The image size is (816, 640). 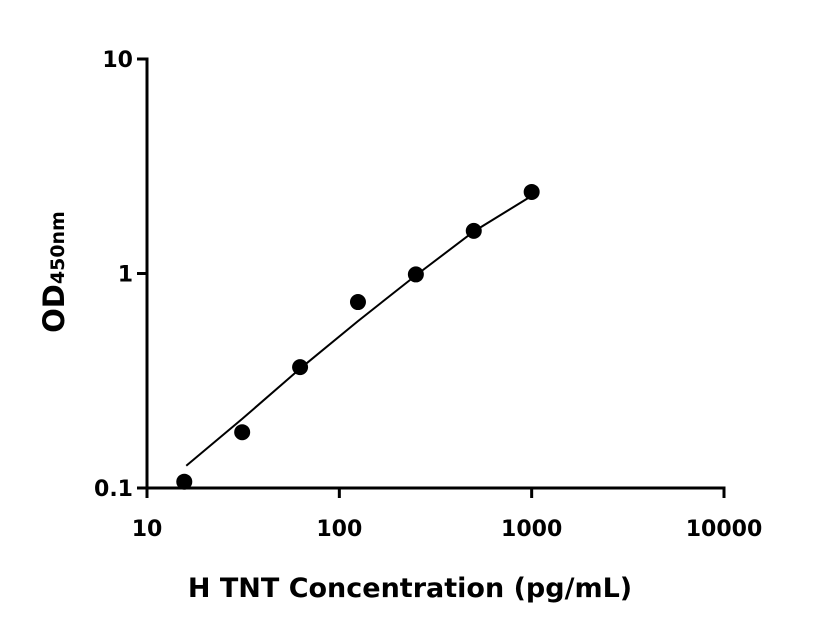 What do you see at coordinates (724, 529) in the screenshot?
I see `x-tick-label: 10000` at bounding box center [724, 529].